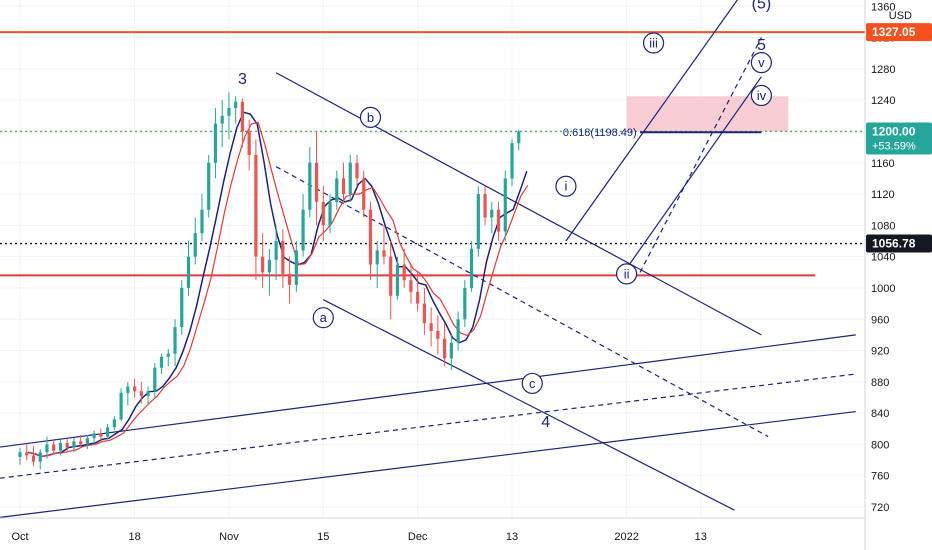  What do you see at coordinates (894, 32) in the screenshot?
I see `price-badge-label: 1327.05` at bounding box center [894, 32].